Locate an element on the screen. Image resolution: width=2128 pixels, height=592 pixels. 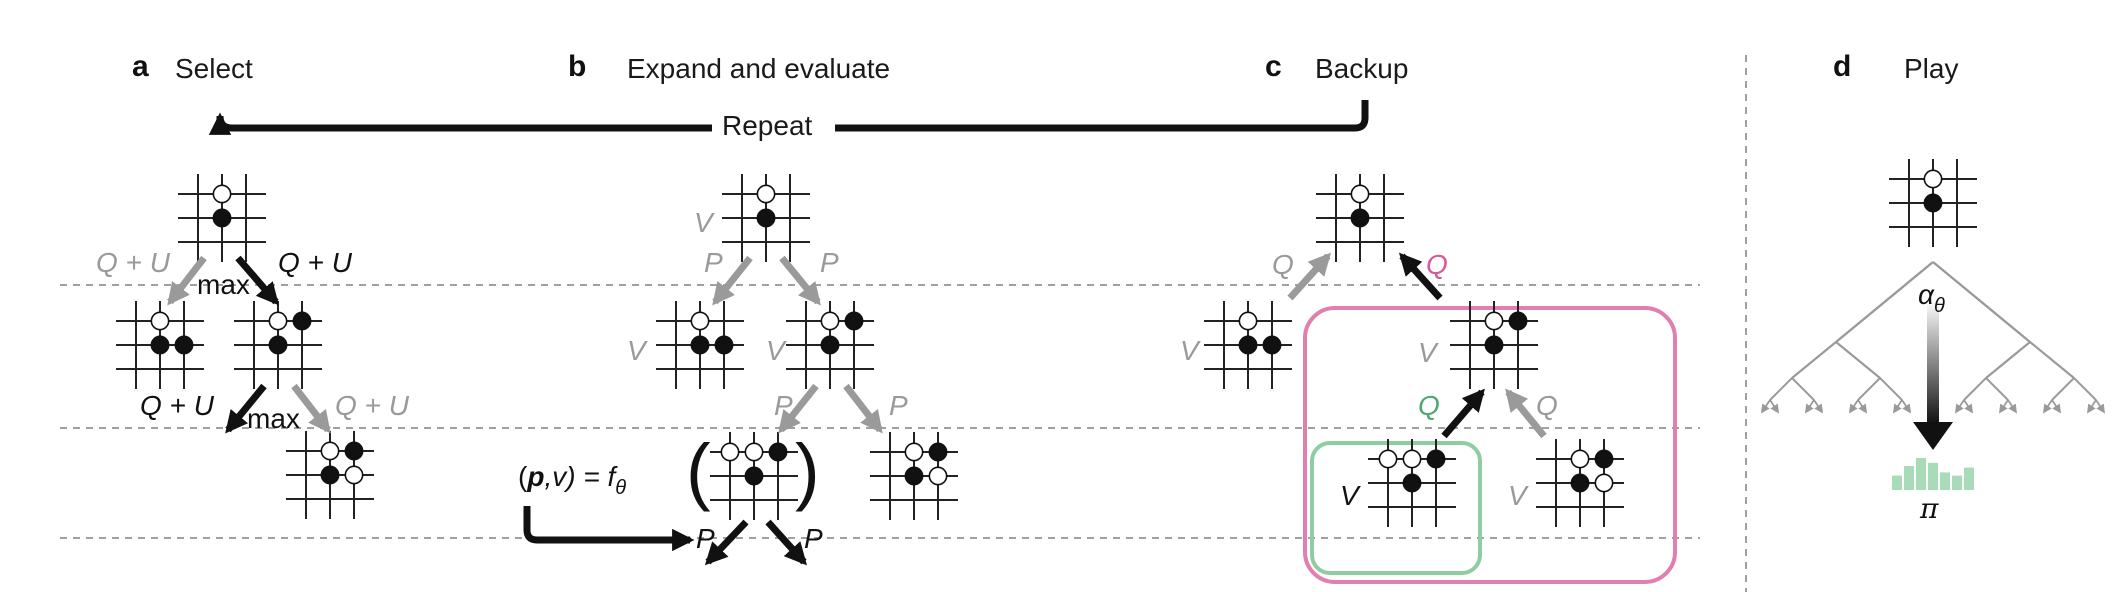
label-alpha: αθ is located at coordinates (1931, 298).